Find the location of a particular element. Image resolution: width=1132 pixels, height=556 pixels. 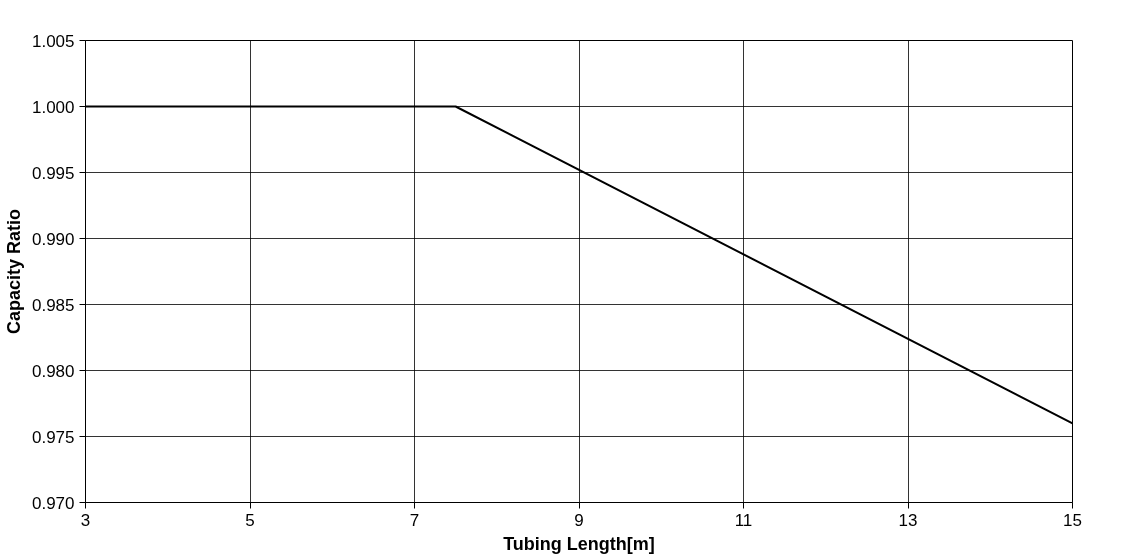

x-axis-title: Tubing Length[m] is located at coordinates (579, 543).